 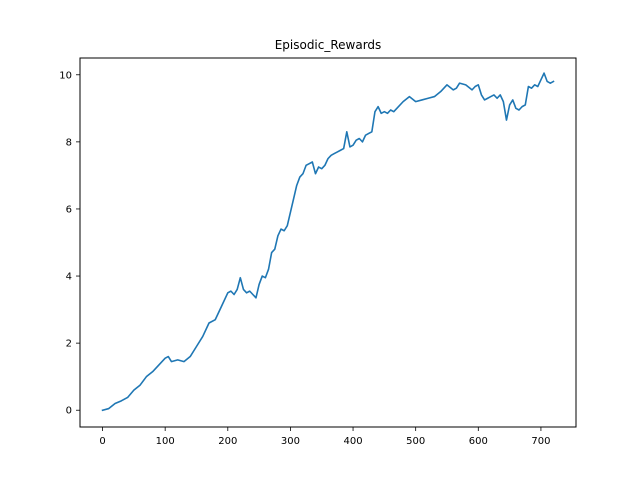 I want to click on x-tick-label: 700, so click(x=540, y=441).